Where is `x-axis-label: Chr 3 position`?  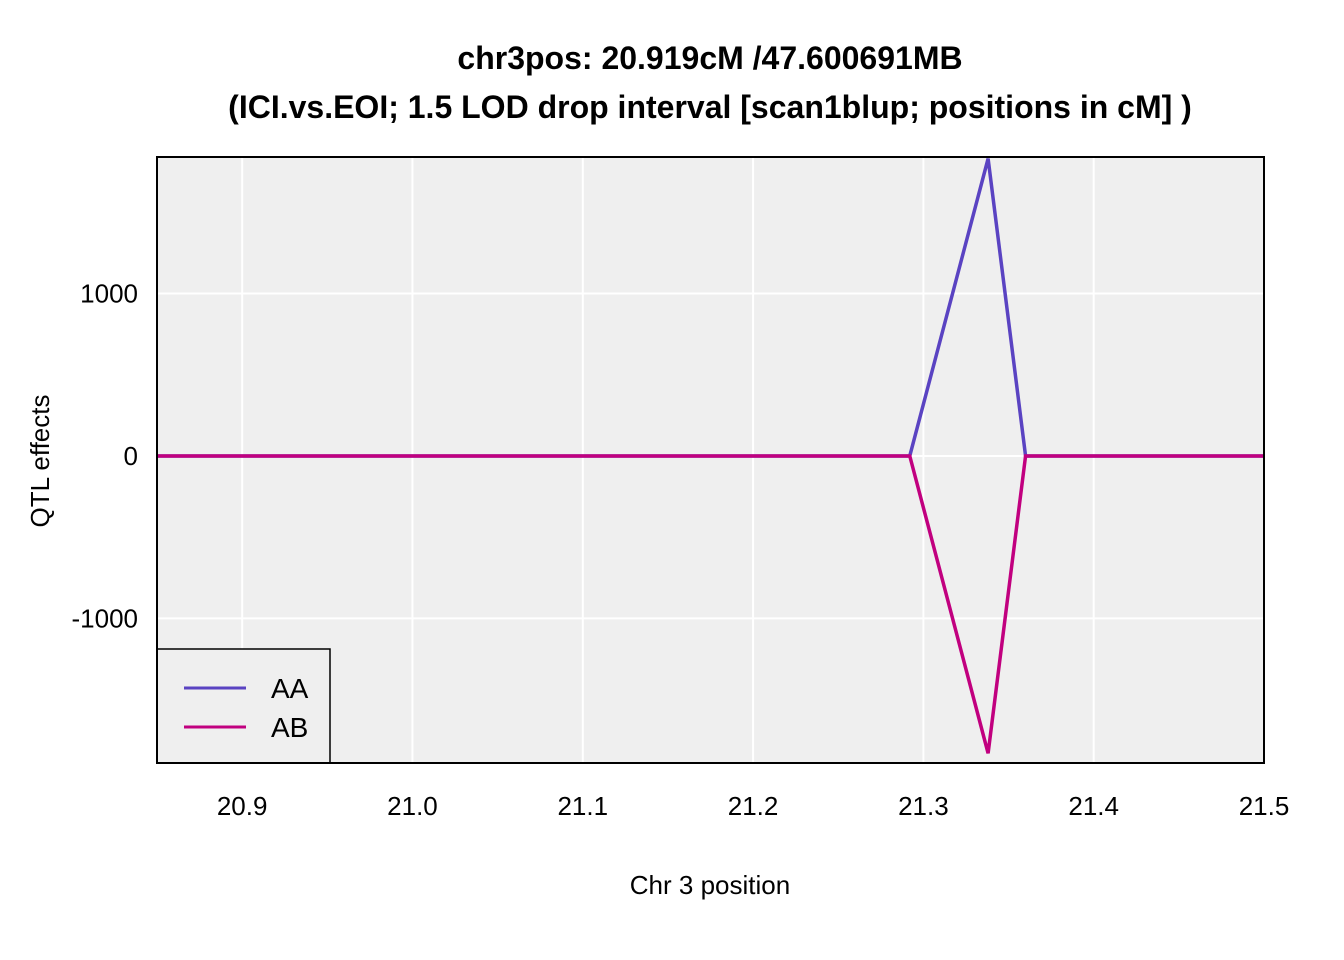
x-axis-label: Chr 3 position is located at coordinates (710, 885).